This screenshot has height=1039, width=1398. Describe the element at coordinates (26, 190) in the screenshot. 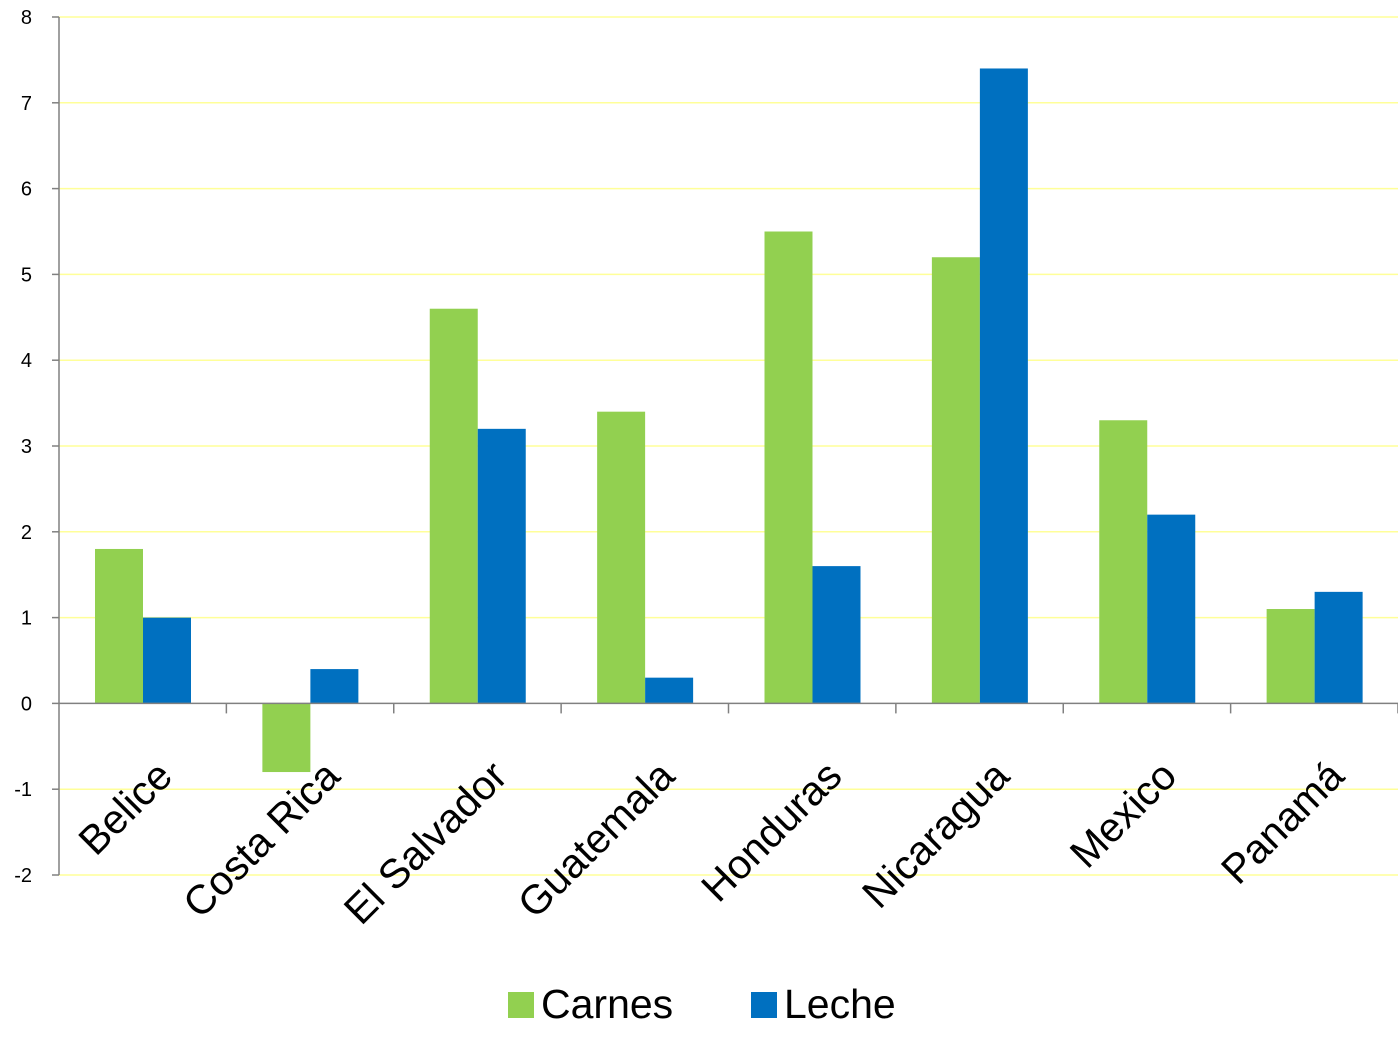

I see `y-tick-label: 6` at that location.